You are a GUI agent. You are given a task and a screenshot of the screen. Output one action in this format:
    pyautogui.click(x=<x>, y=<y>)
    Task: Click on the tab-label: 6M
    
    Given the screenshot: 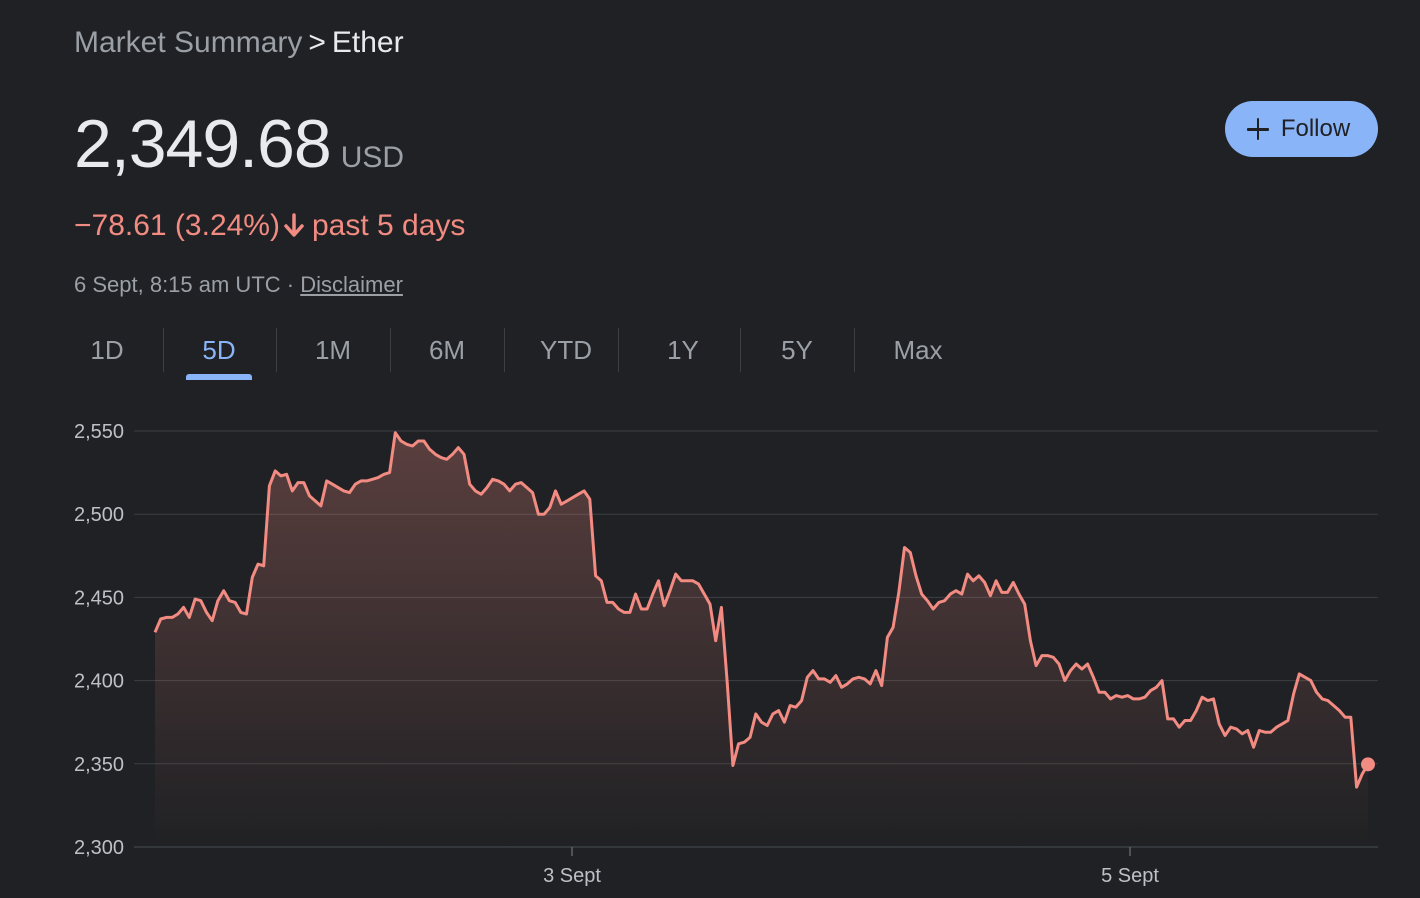 What is the action you would take?
    pyautogui.click(x=447, y=350)
    